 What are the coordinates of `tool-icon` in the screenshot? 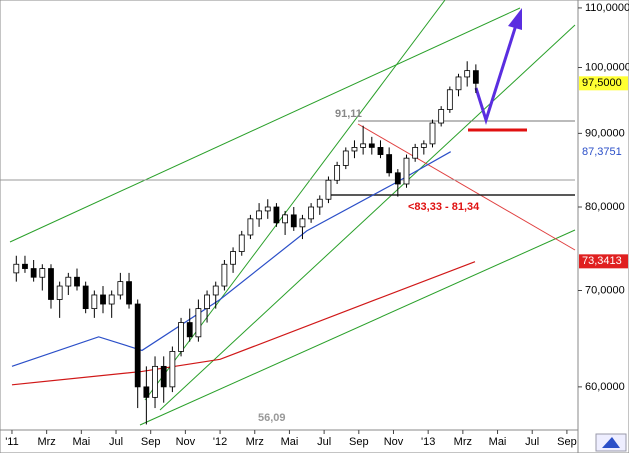 It's located at (611, 442).